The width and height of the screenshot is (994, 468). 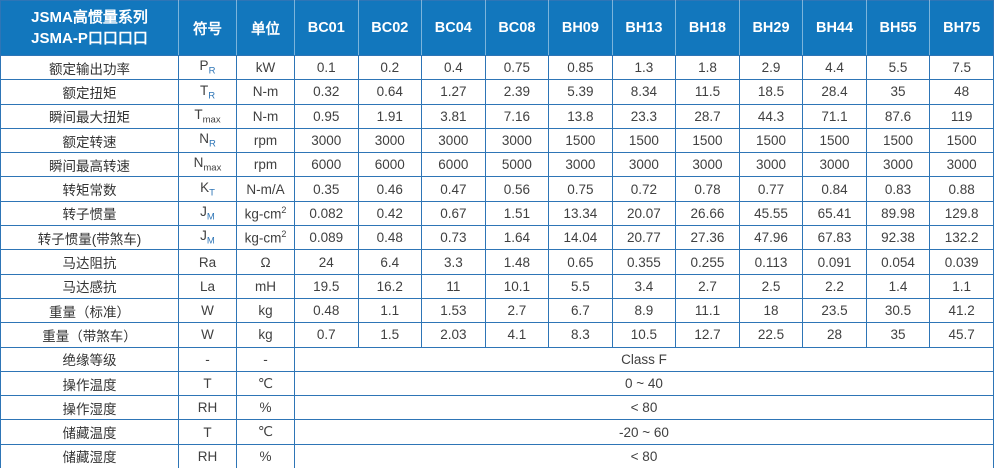 I want to click on value-cell: 8.9, so click(x=644, y=310).